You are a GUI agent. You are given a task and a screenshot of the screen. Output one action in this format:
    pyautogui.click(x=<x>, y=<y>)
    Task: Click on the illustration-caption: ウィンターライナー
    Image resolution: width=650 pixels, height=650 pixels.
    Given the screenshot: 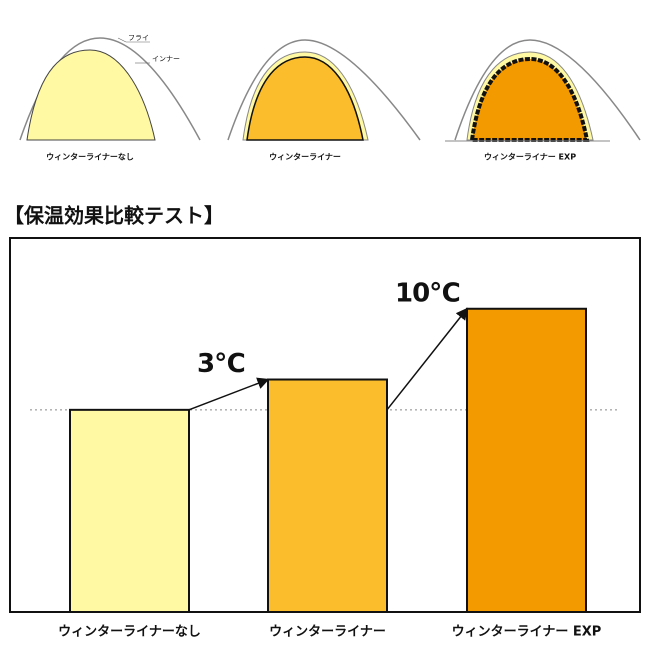 What is the action you would take?
    pyautogui.click(x=305, y=157)
    